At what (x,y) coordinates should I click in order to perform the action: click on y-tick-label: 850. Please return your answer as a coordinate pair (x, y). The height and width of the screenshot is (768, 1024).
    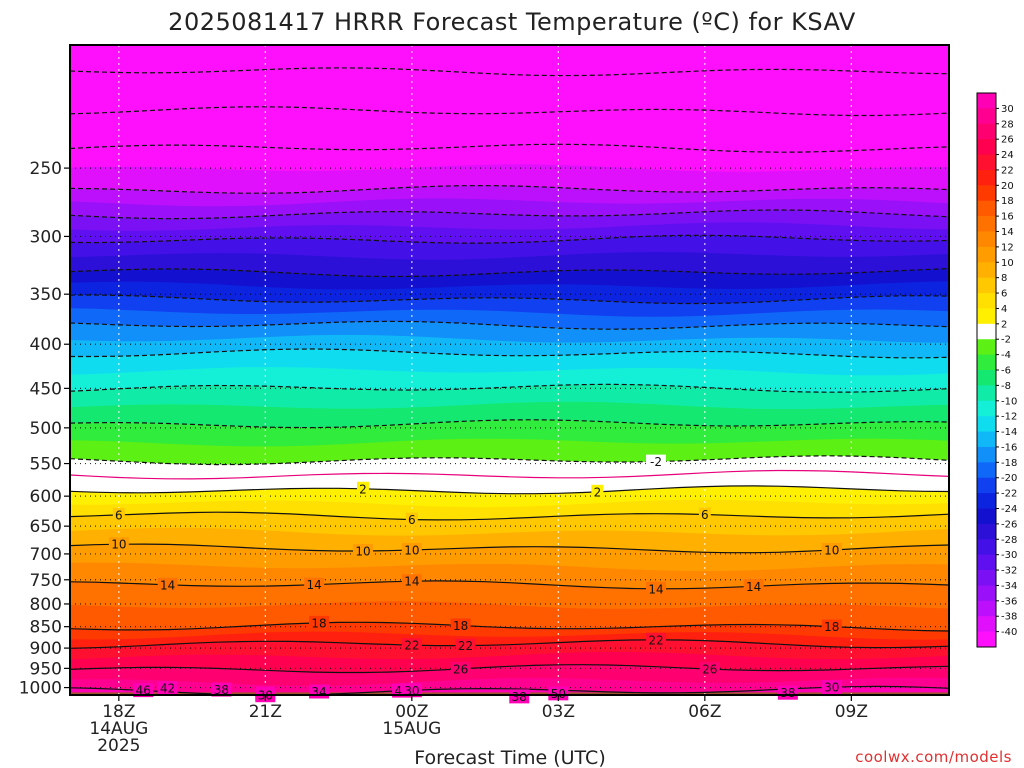
    Looking at the image, I should click on (46, 628).